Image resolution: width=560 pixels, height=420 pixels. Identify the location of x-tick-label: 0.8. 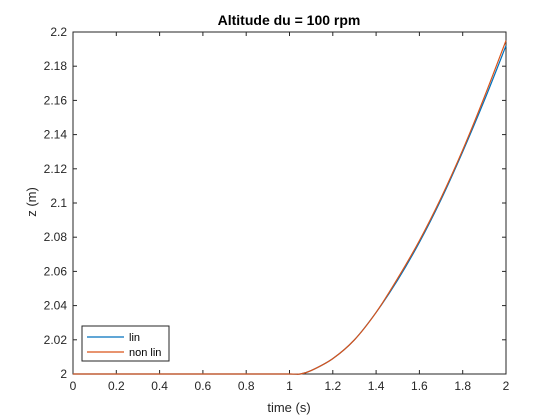
(246, 386).